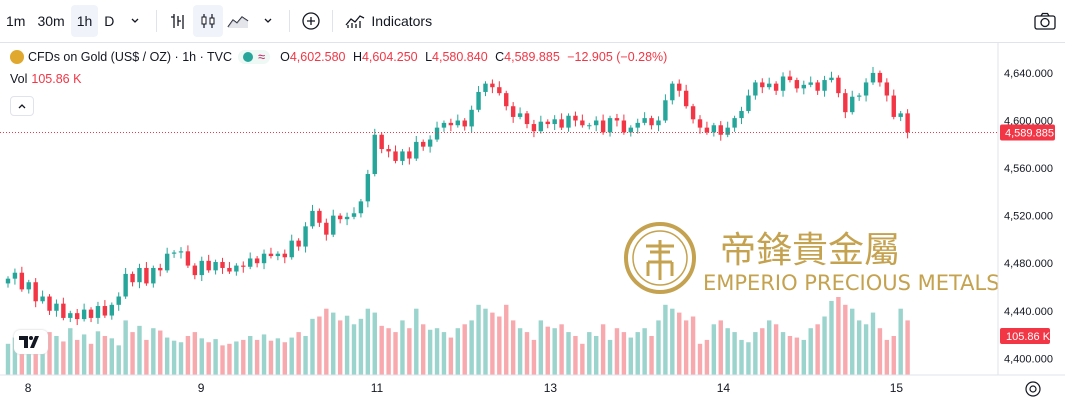 The height and width of the screenshot is (404, 1065). I want to click on area-chart-icon, so click(238, 21).